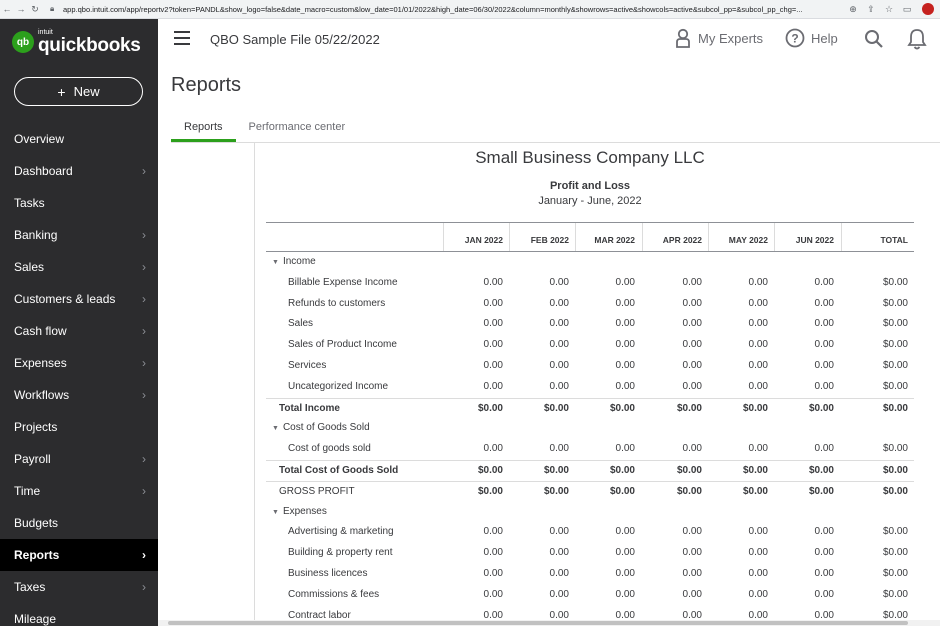 This screenshot has width=940, height=635. I want to click on sidebar-item-sales: Sales ›, so click(79, 267).